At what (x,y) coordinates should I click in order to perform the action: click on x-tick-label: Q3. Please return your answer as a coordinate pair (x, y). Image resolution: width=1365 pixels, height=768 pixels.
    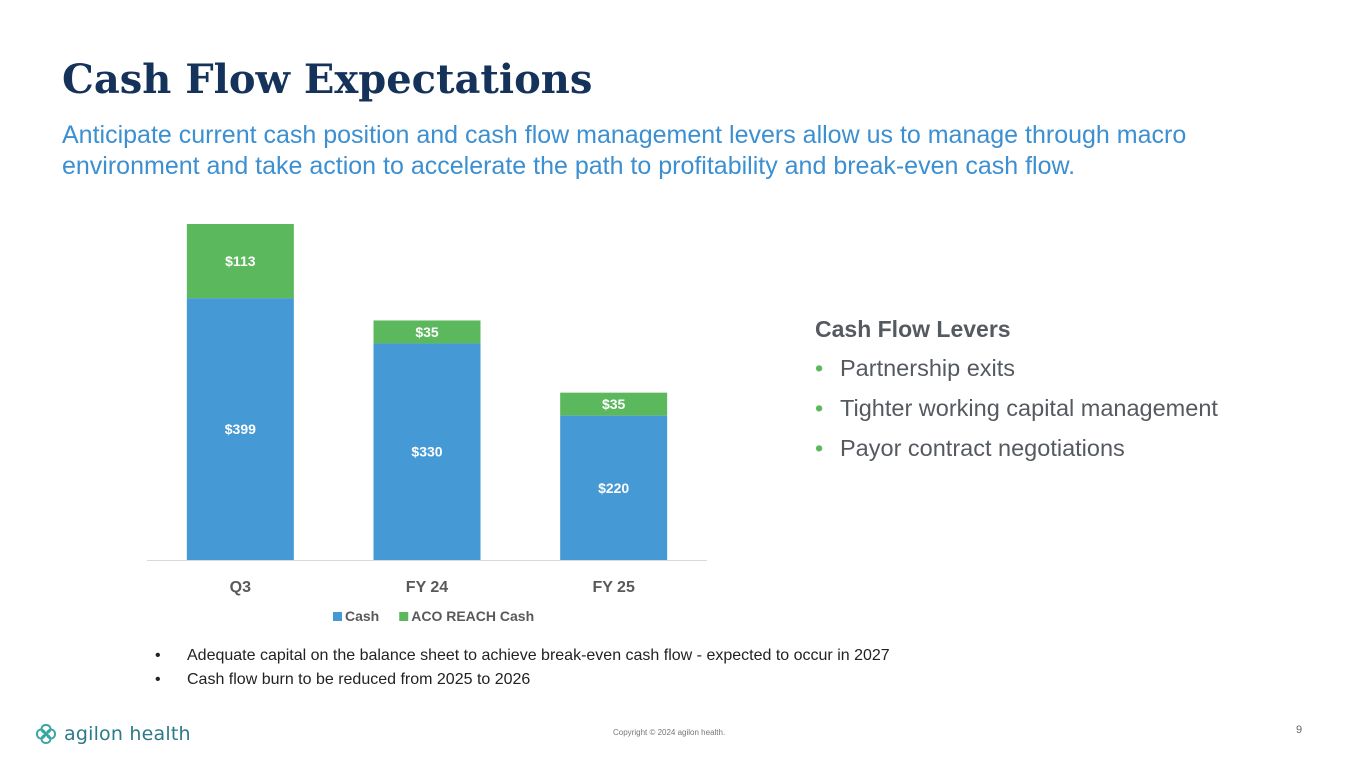
    Looking at the image, I should click on (240, 587).